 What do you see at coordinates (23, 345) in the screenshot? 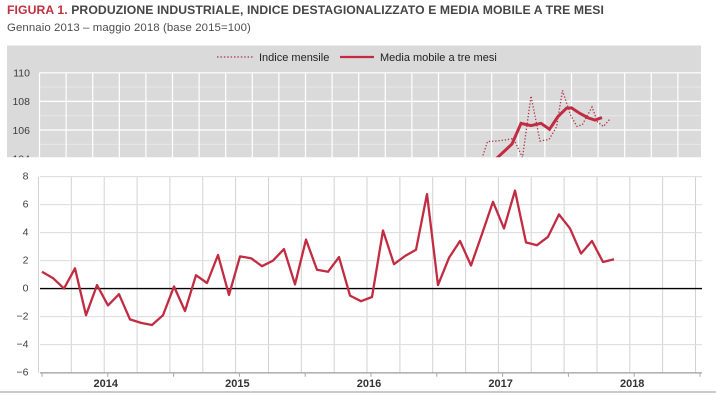
I see `svg-text: −4` at bounding box center [23, 345].